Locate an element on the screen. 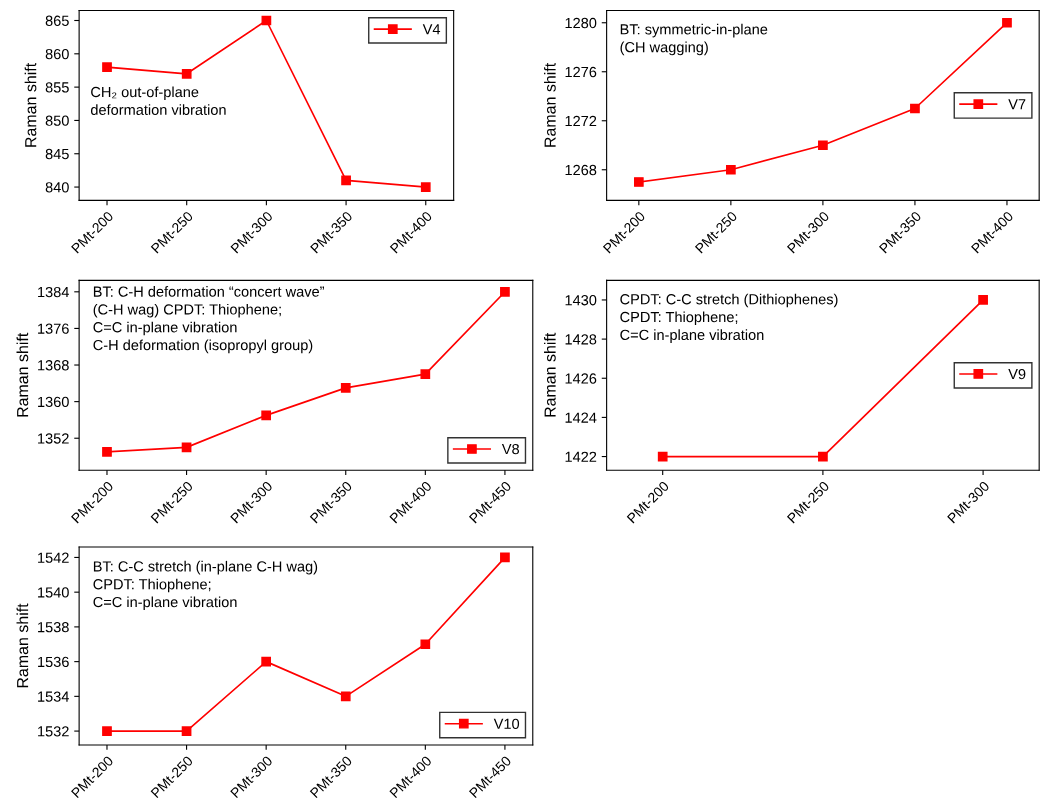  annotation: BT: C-H deformation “concert wave” (C-H wag) CPDT: Thiophene; C=C in-plane vibration C-H deformation (isopropyl group) is located at coordinates (208, 320).